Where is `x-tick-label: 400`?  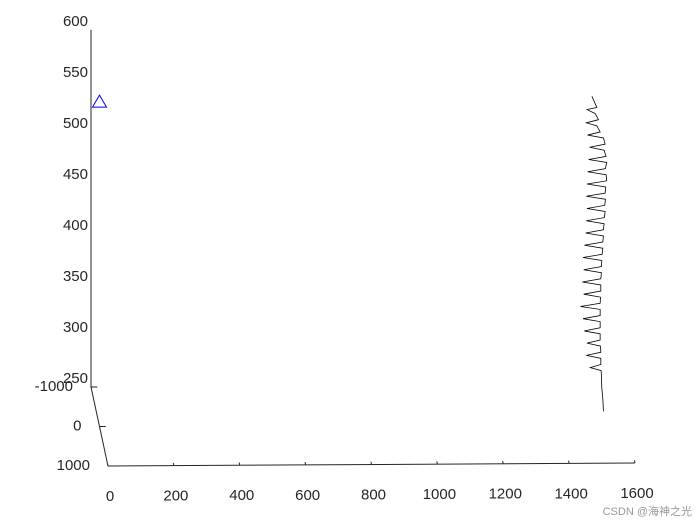 x-tick-label: 400 is located at coordinates (241, 495).